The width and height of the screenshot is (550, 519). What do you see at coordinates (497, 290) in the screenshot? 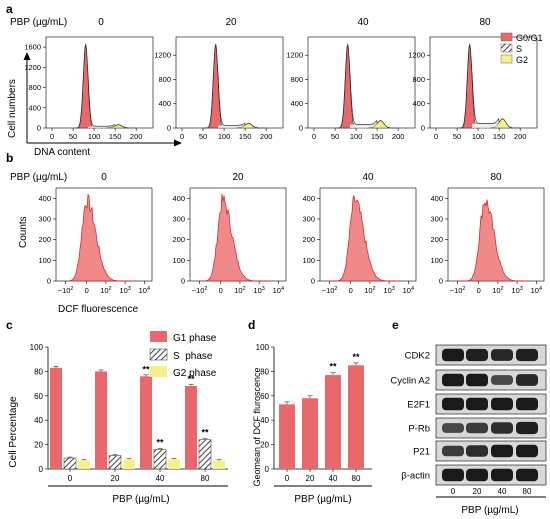
I see `x-tick-label: 102` at bounding box center [497, 290].